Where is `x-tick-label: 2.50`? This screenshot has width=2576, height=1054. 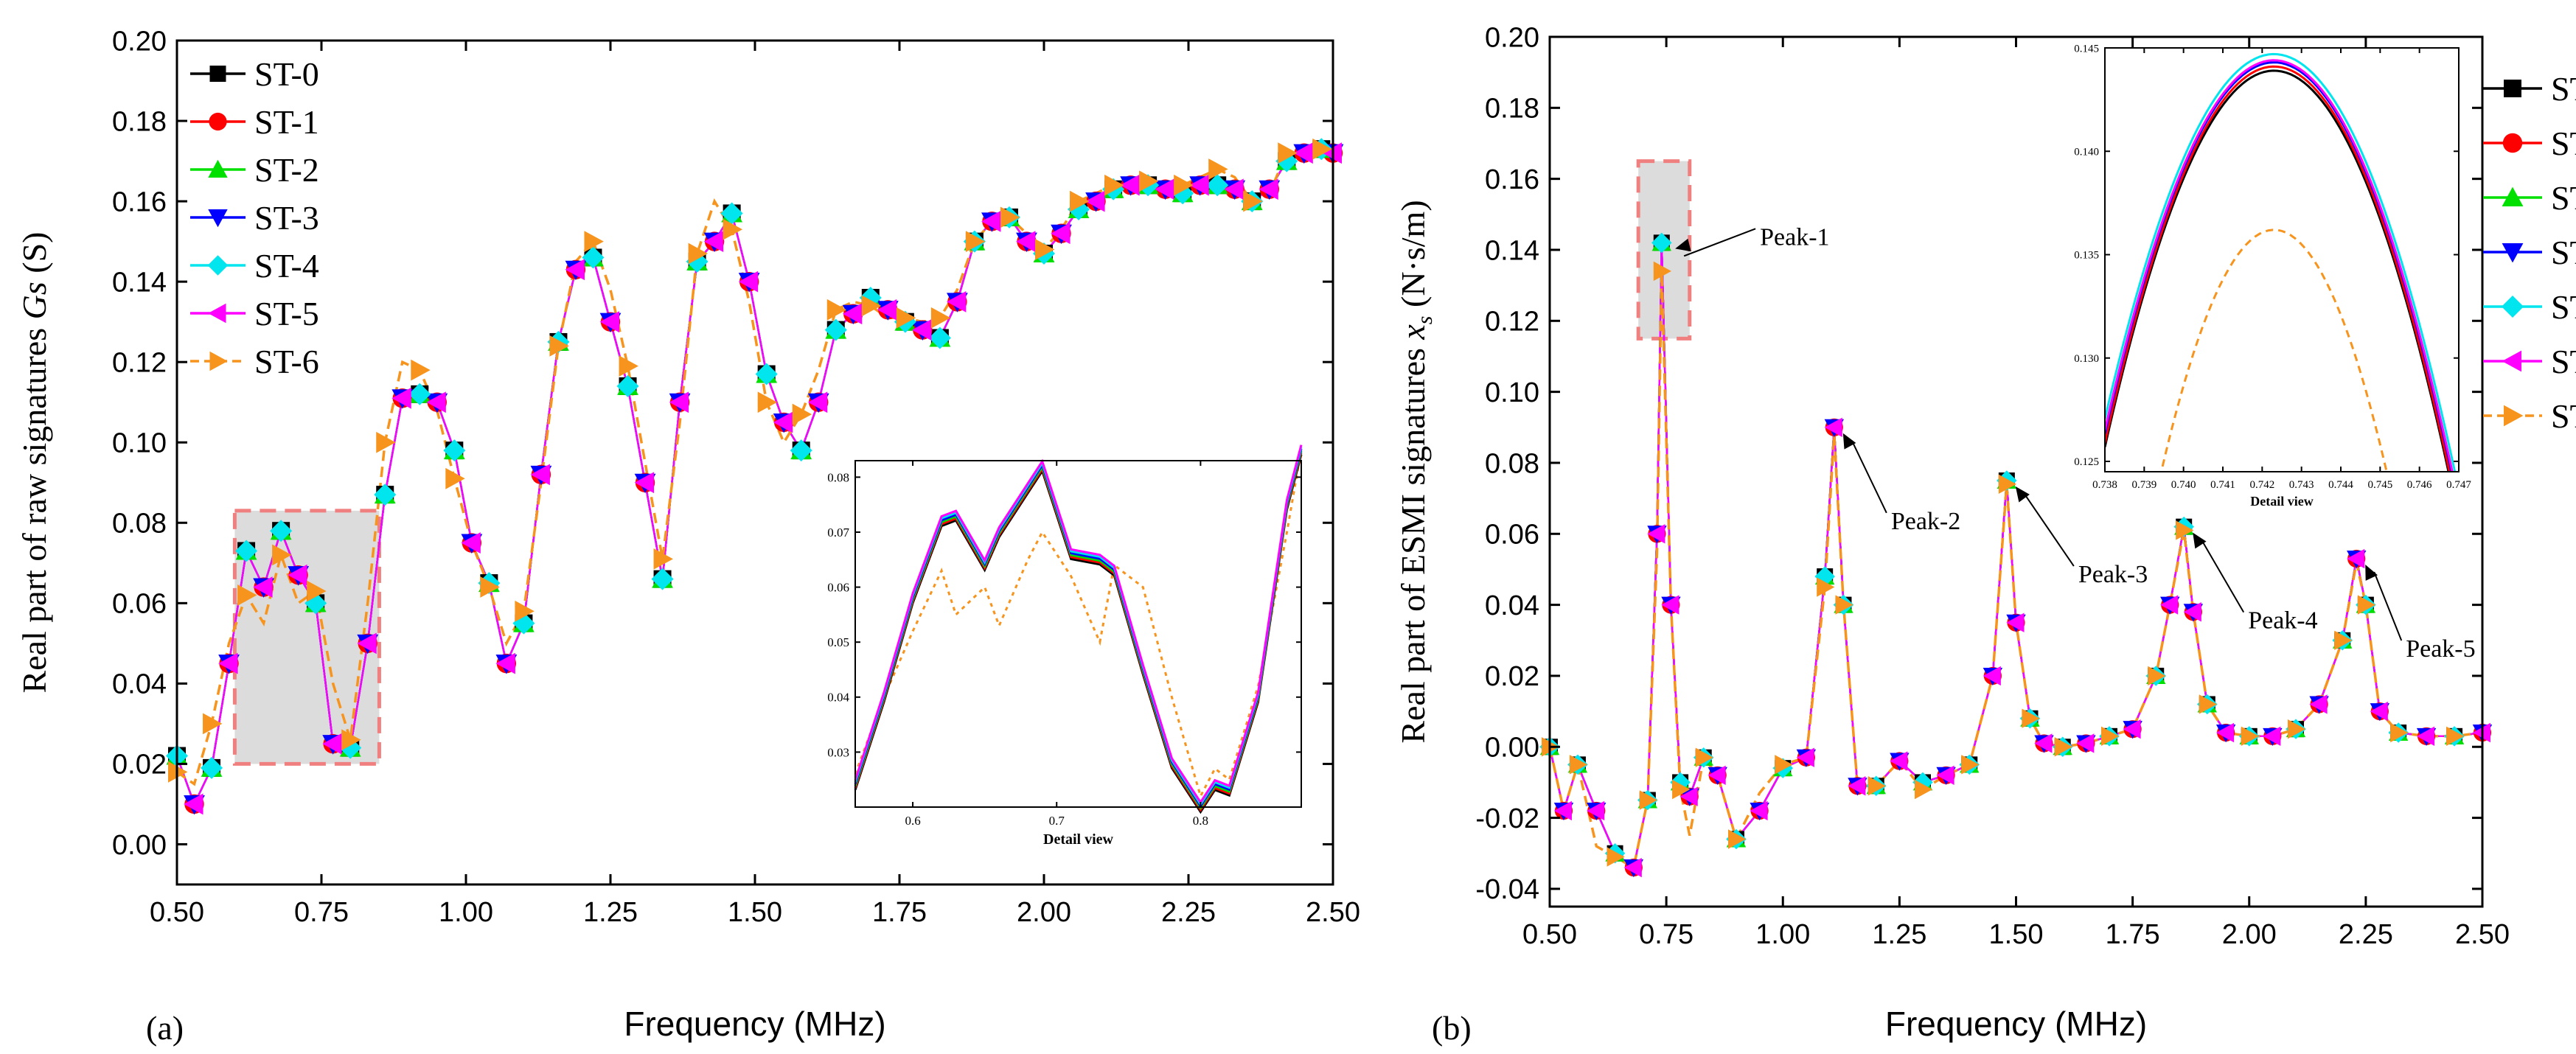 x-tick-label: 2.50 is located at coordinates (1333, 912).